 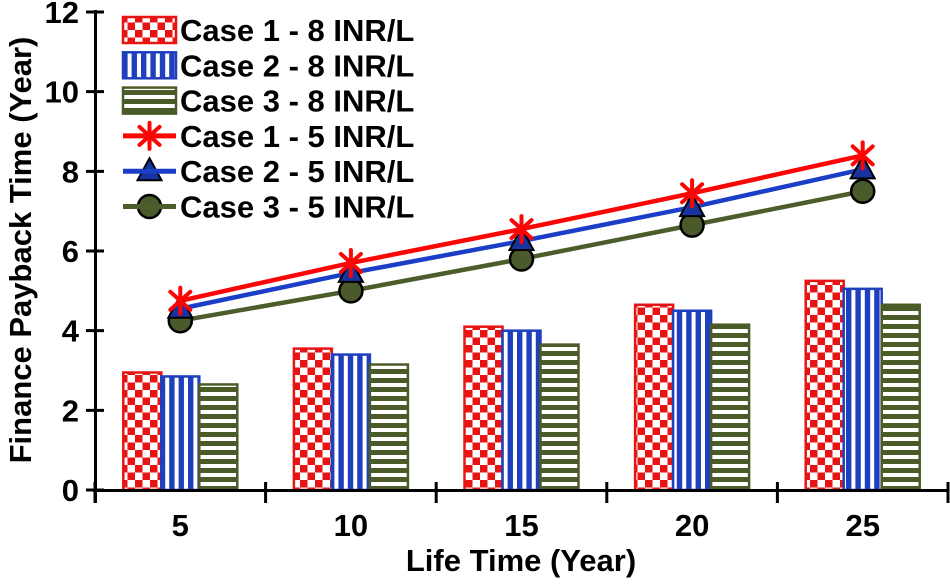 What do you see at coordinates (297, 207) in the screenshot?
I see `legend-label-case-3-5-inr-l: Case 3 - 5 INR/L` at bounding box center [297, 207].